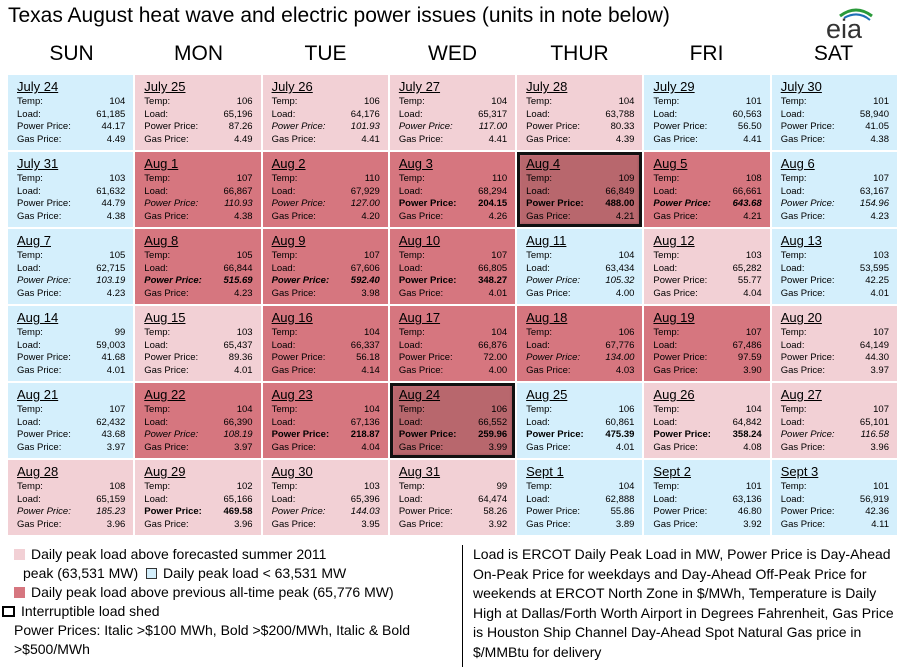 This screenshot has width=900, height=670. Describe the element at coordinates (292, 86) in the screenshot. I see `date-link: July 26` at that location.